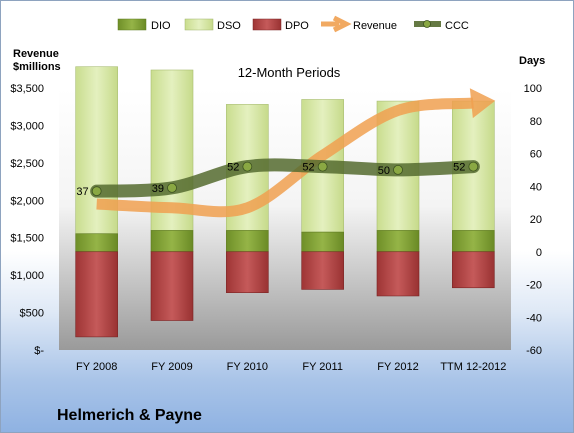 This screenshot has height=433, width=574. What do you see at coordinates (82, 192) in the screenshot?
I see `ccc-data-label: 37` at bounding box center [82, 192].